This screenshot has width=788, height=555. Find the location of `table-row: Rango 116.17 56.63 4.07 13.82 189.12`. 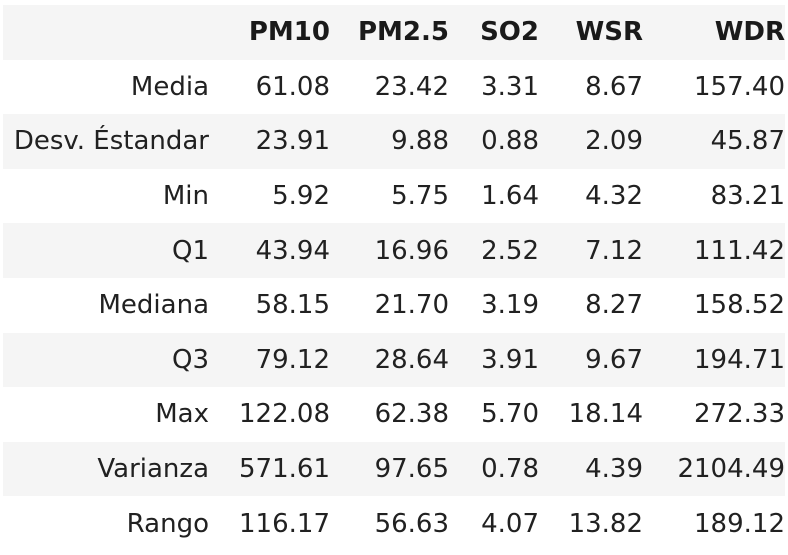

table-row: Rango 116.17 56.63 4.07 13.82 189.12 is located at coordinates (394, 523).